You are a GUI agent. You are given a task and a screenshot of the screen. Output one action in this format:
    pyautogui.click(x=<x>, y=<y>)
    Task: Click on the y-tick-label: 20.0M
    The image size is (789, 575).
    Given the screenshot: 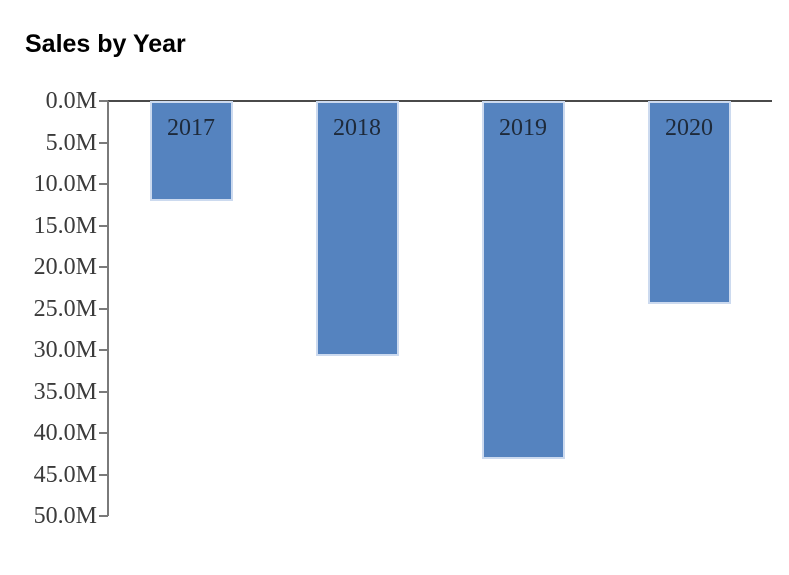 What is the action you would take?
    pyautogui.click(x=65, y=267)
    